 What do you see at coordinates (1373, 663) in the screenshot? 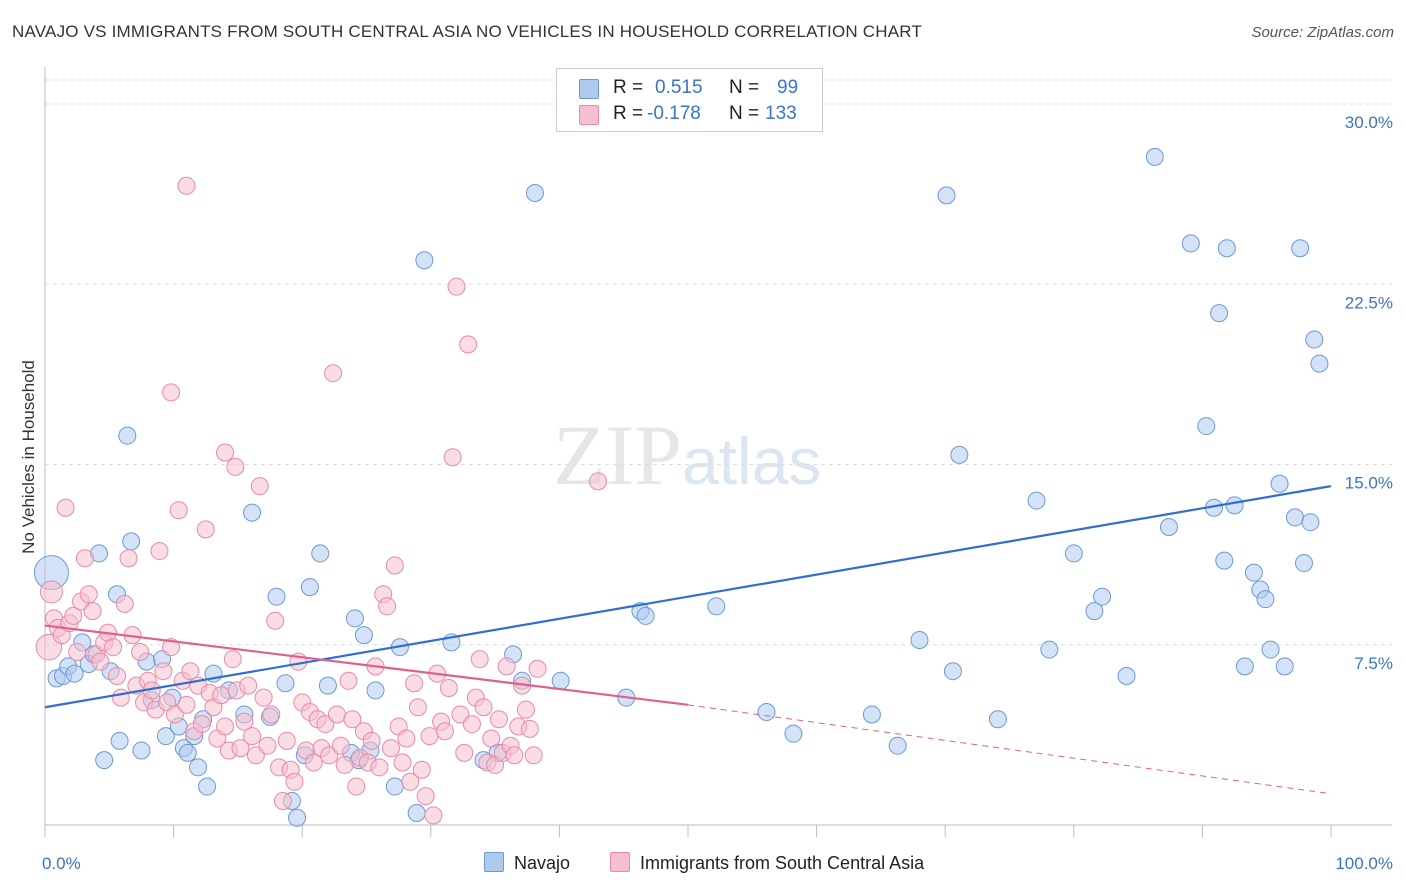
I see `y-tick-label: 7.5%` at bounding box center [1373, 663].